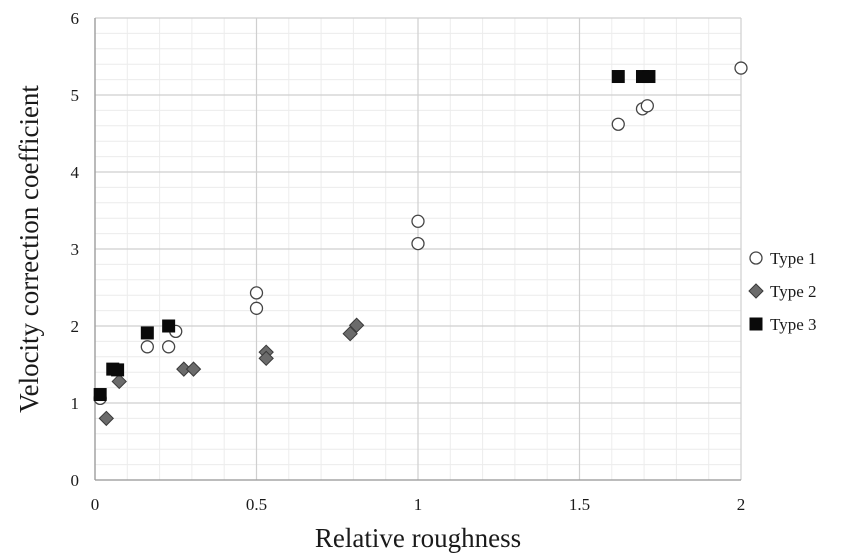  Describe the element at coordinates (793, 291) in the screenshot. I see `legend-label: Type 2` at that location.